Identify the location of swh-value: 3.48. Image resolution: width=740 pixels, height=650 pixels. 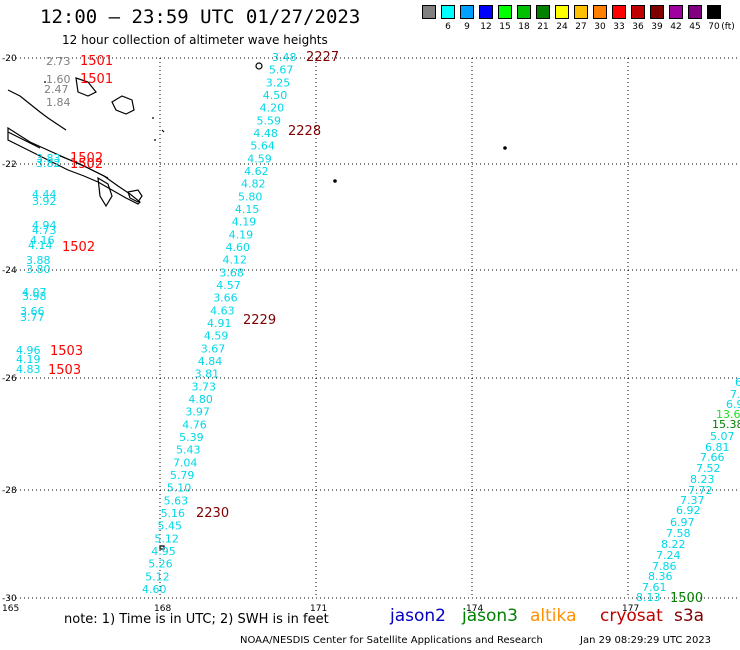
(284, 57).